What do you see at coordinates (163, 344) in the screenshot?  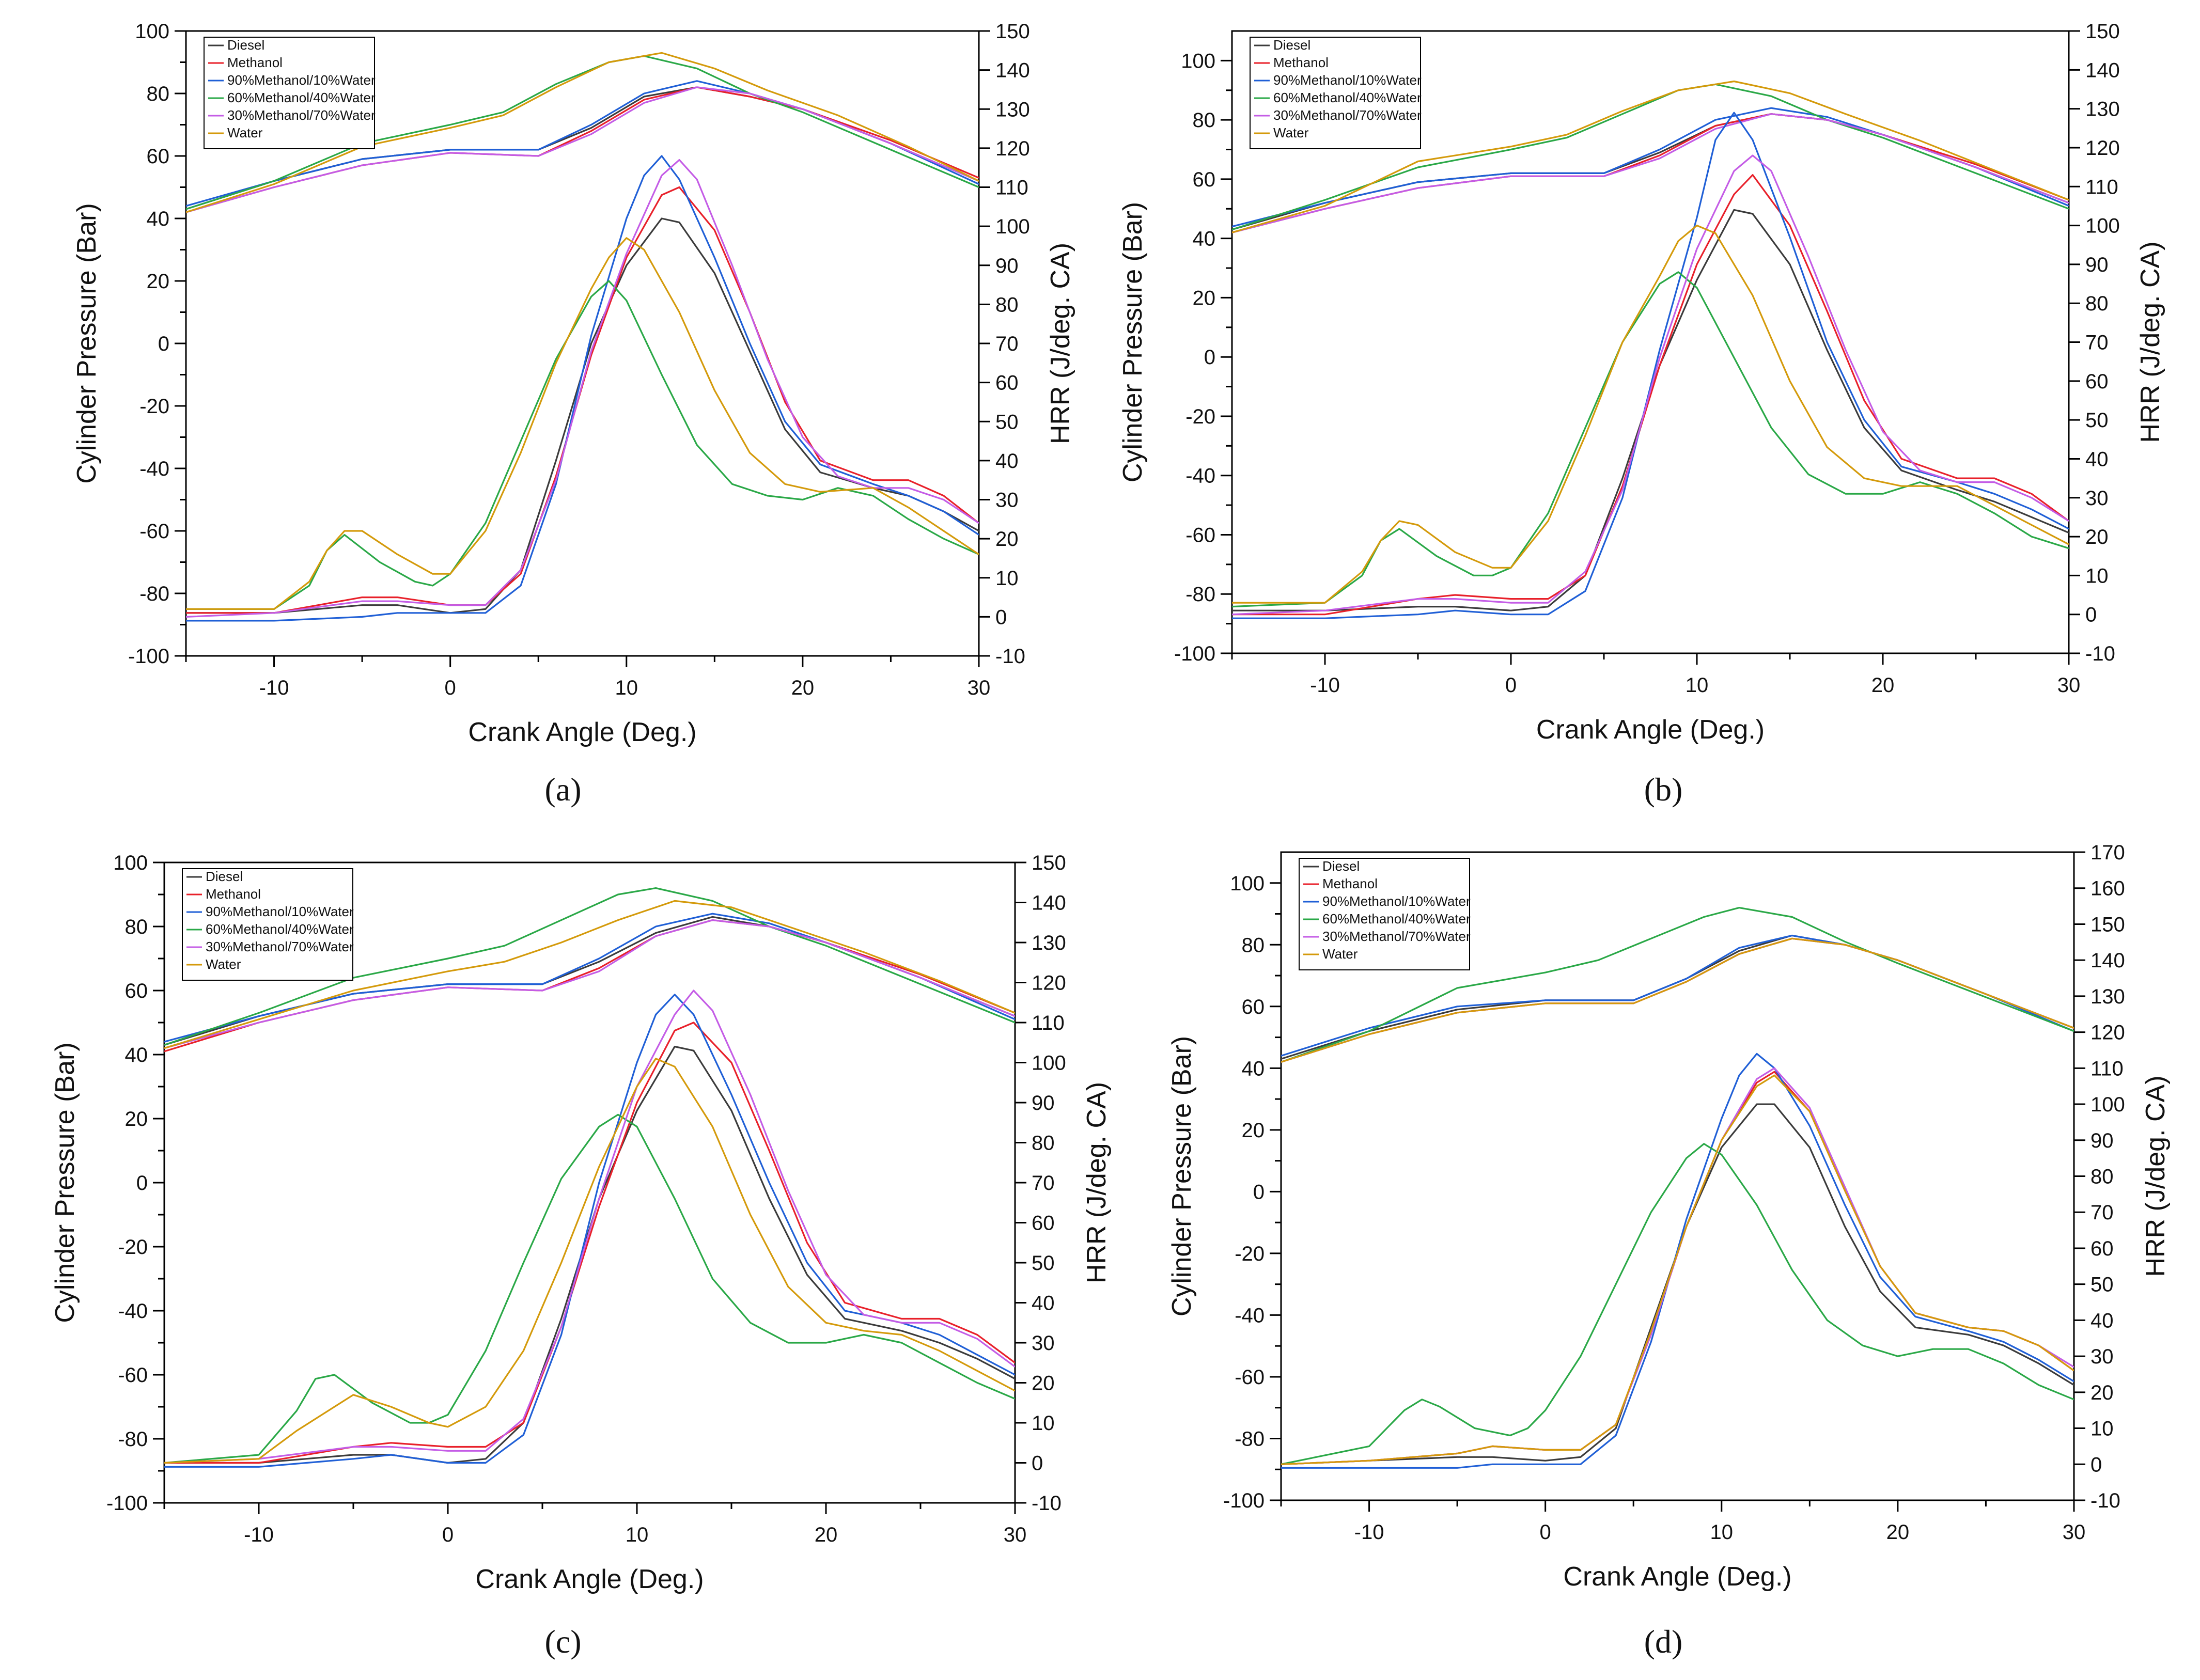 I see `y-tick-label: 0` at bounding box center [163, 344].